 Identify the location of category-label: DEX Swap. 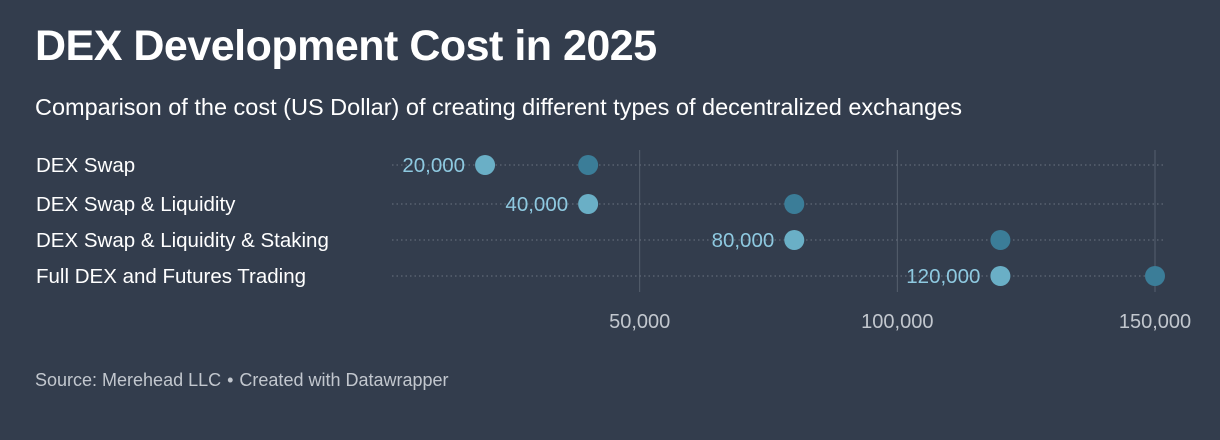
(85, 165).